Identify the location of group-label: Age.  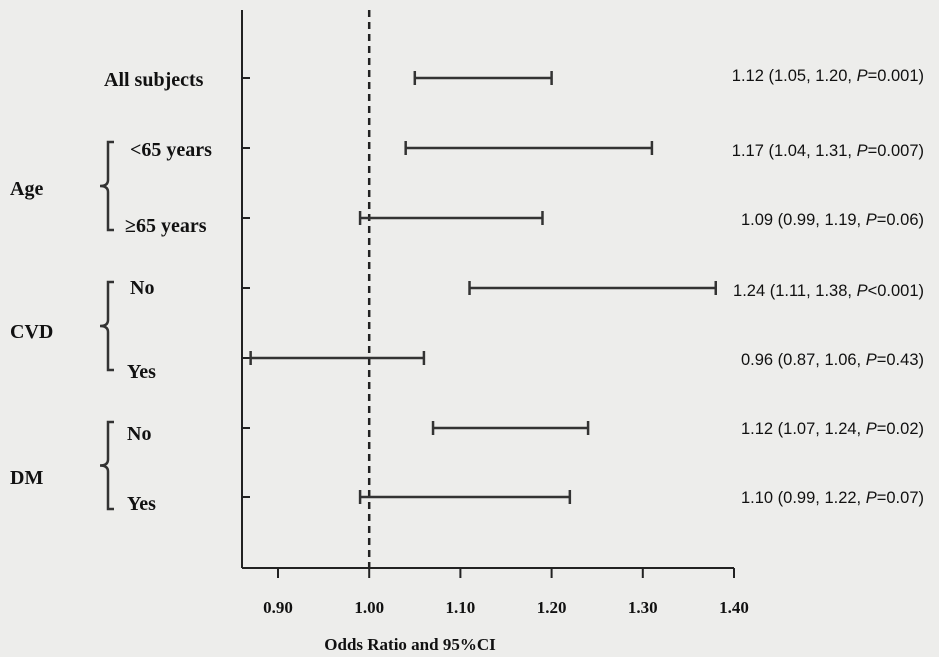
(26, 189).